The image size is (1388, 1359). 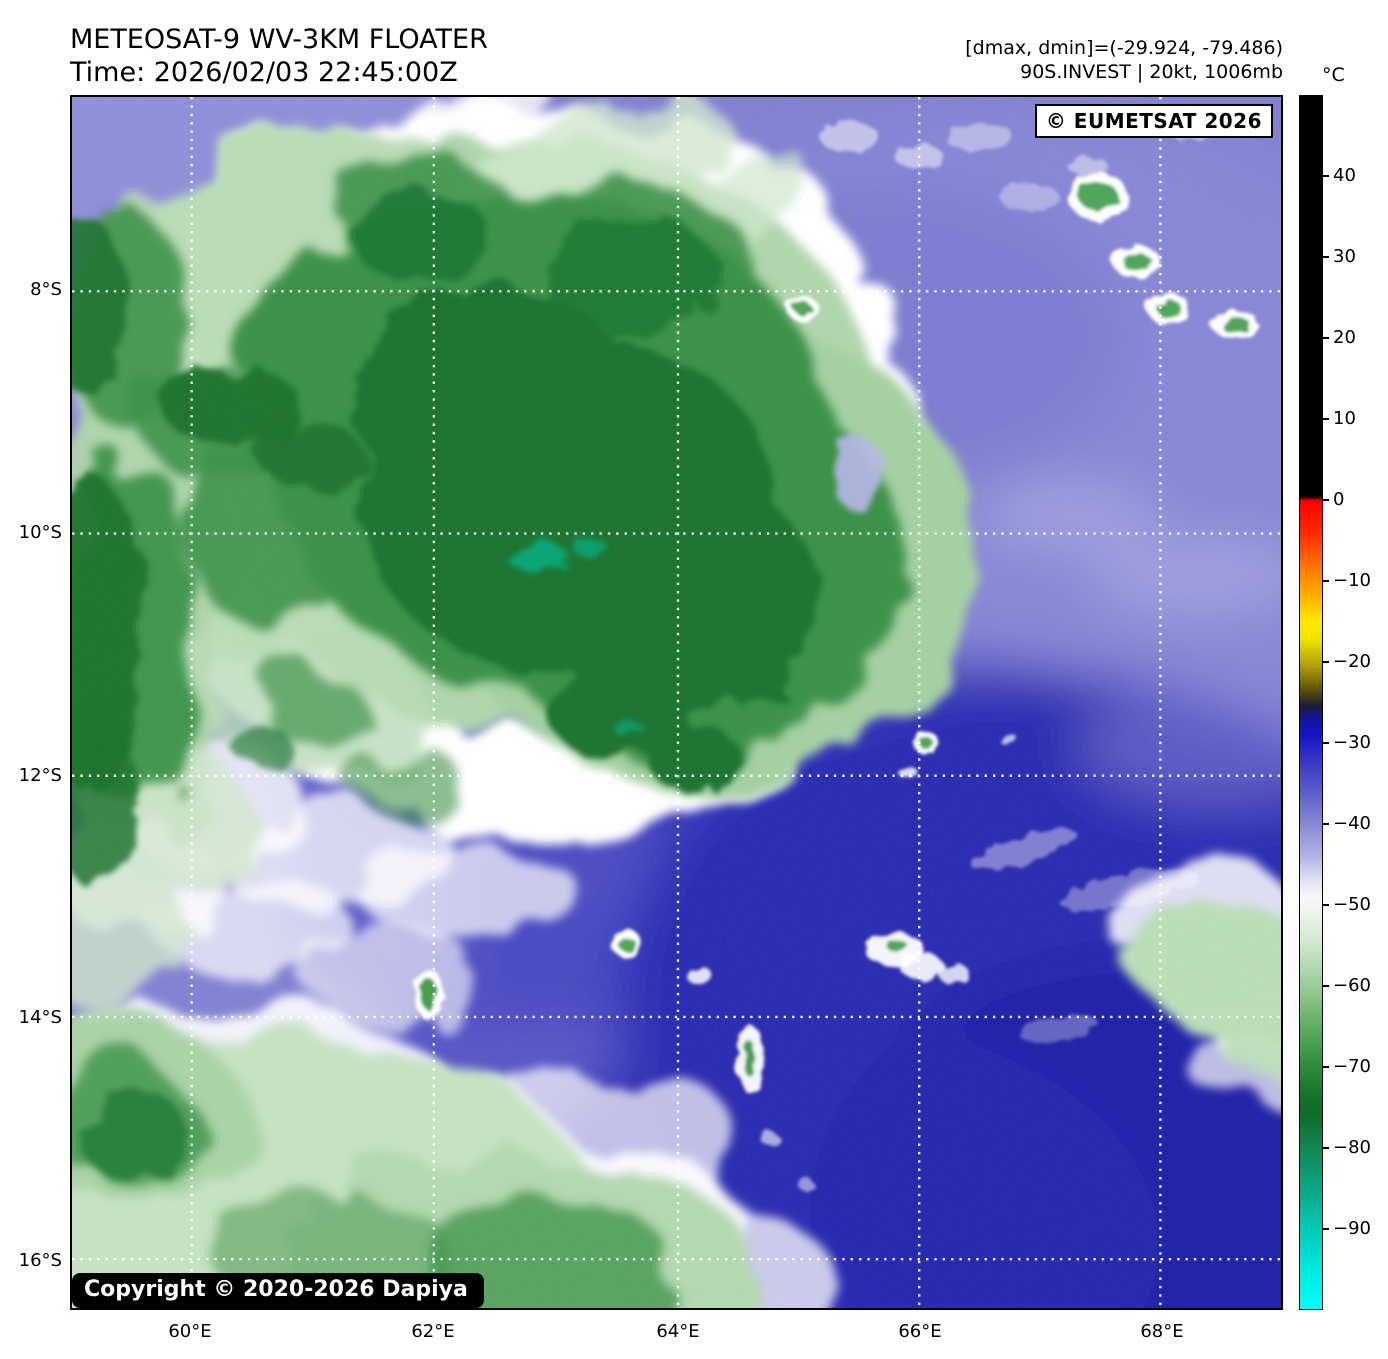 I want to click on colorbar-label-0: 0, so click(x=1339, y=499).